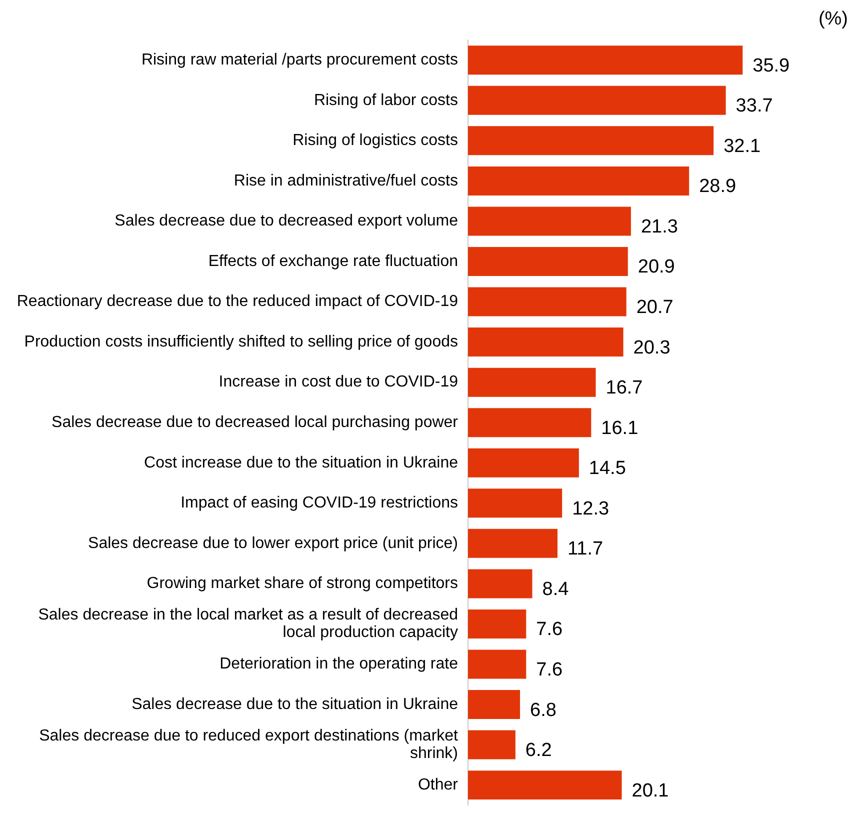 Image resolution: width=864 pixels, height=824 pixels. What do you see at coordinates (754, 106) in the screenshot?
I see `data-label: 33.7` at bounding box center [754, 106].